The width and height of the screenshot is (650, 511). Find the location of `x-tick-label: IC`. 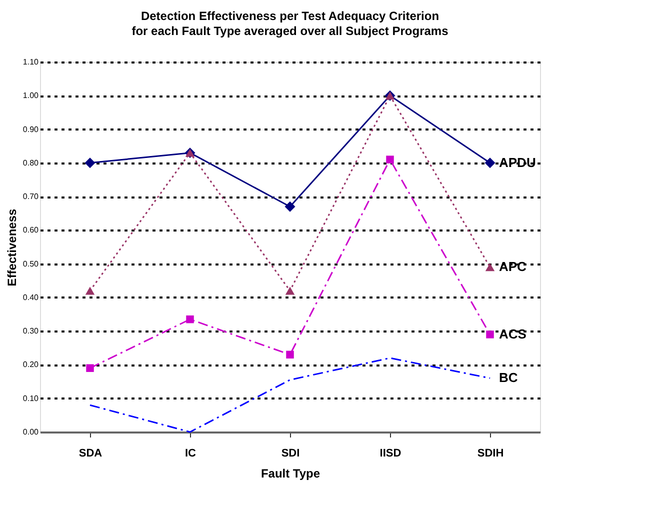

x-tick-label: IC is located at coordinates (190, 454).